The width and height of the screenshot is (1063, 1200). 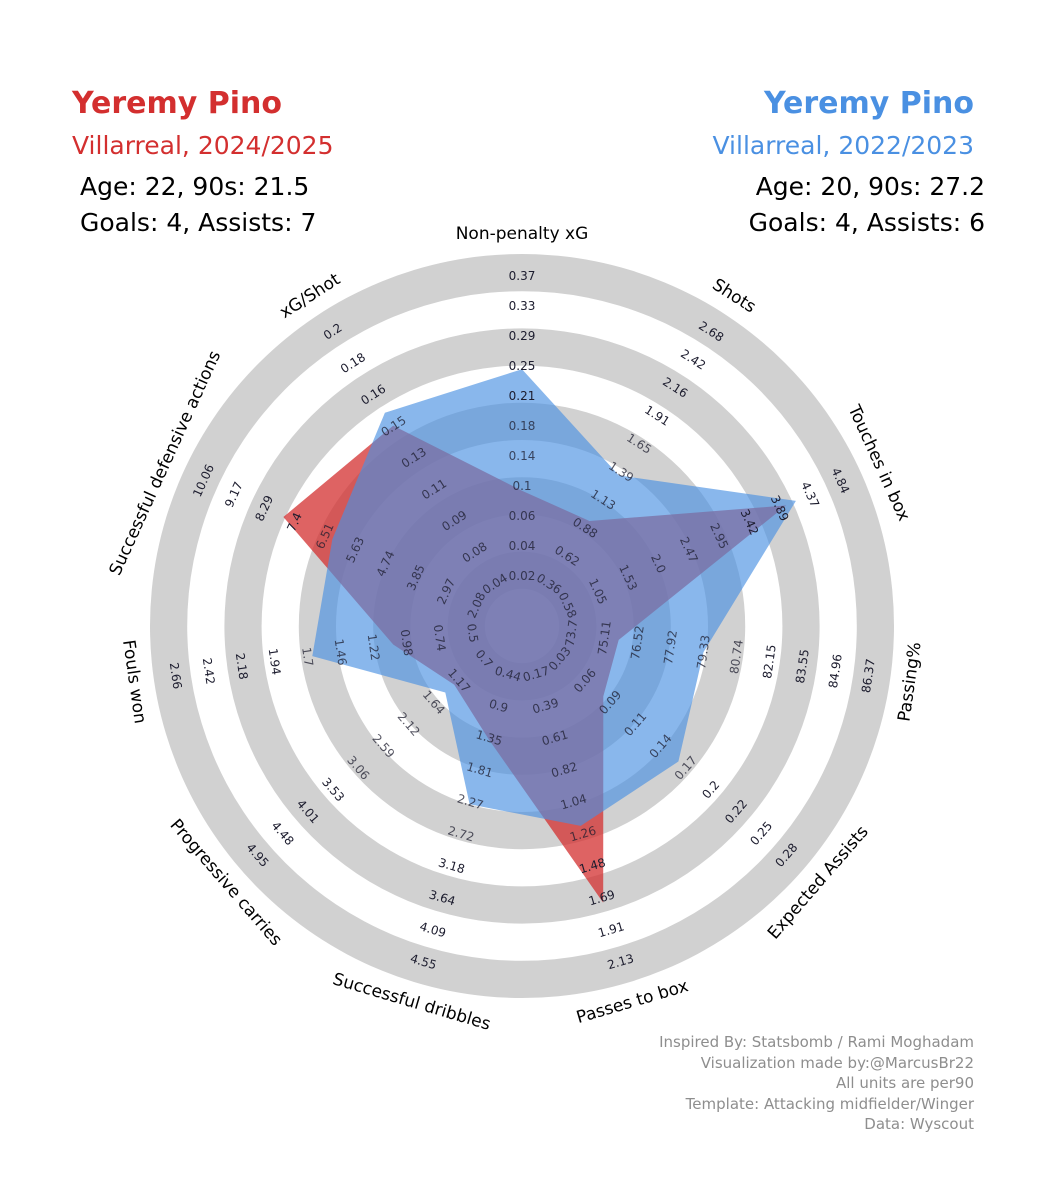 I want to click on footer-line-inspired: Inspired By: Statsbomb / Rami Moghadam, so click(x=816, y=1042).